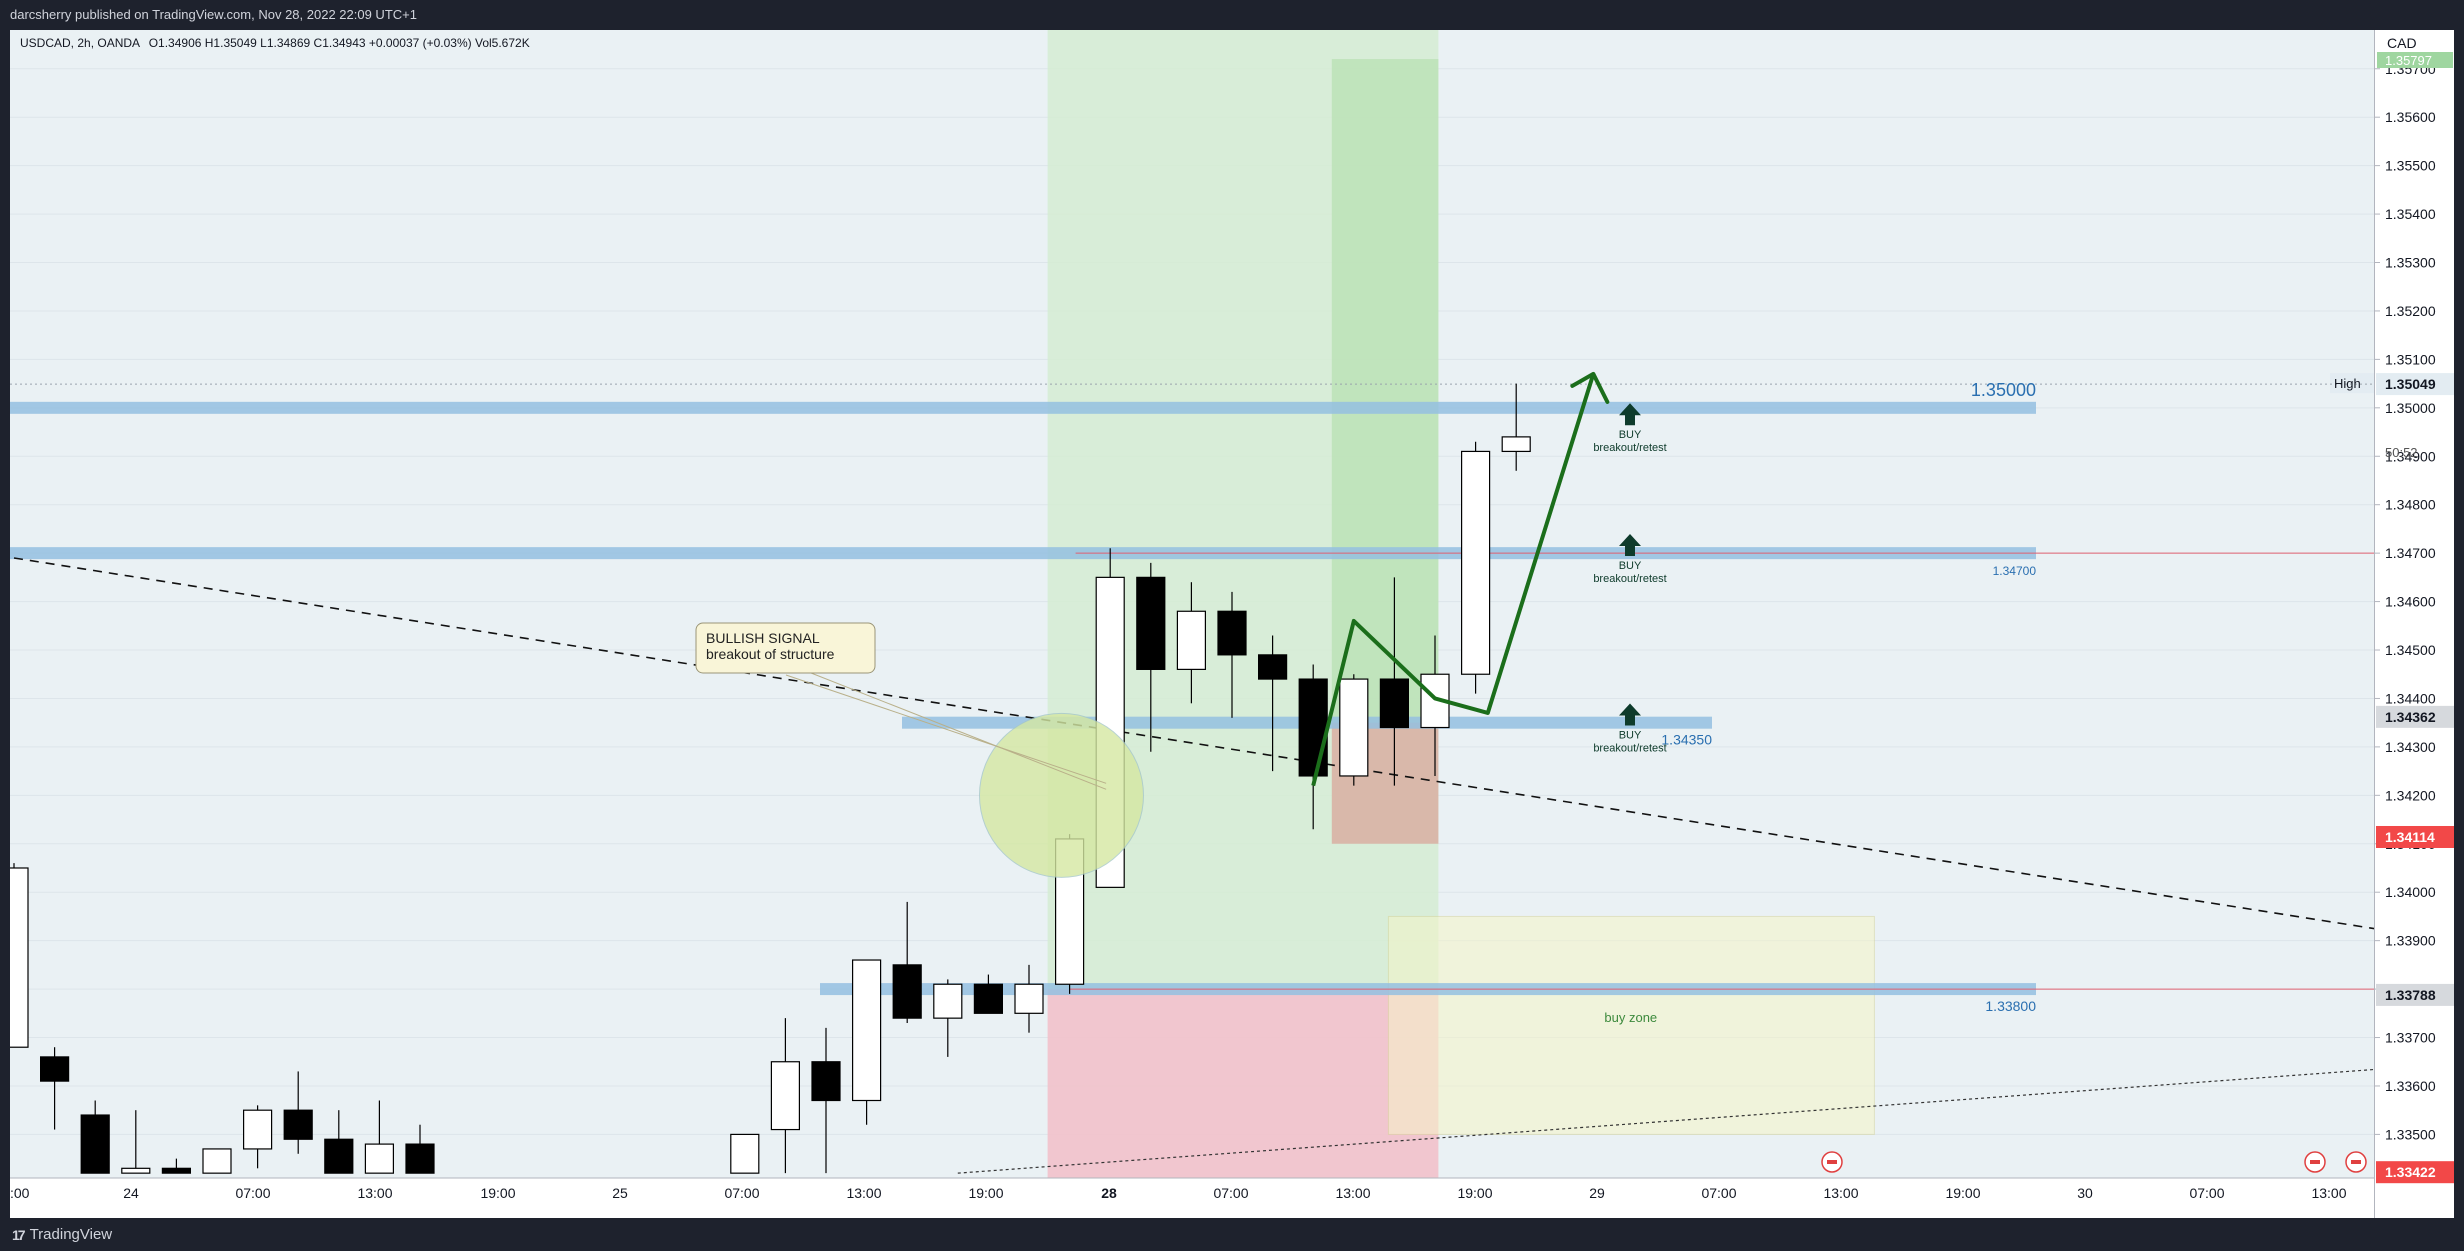  I want to click on position2-profit-zone, so click(1385, 391).